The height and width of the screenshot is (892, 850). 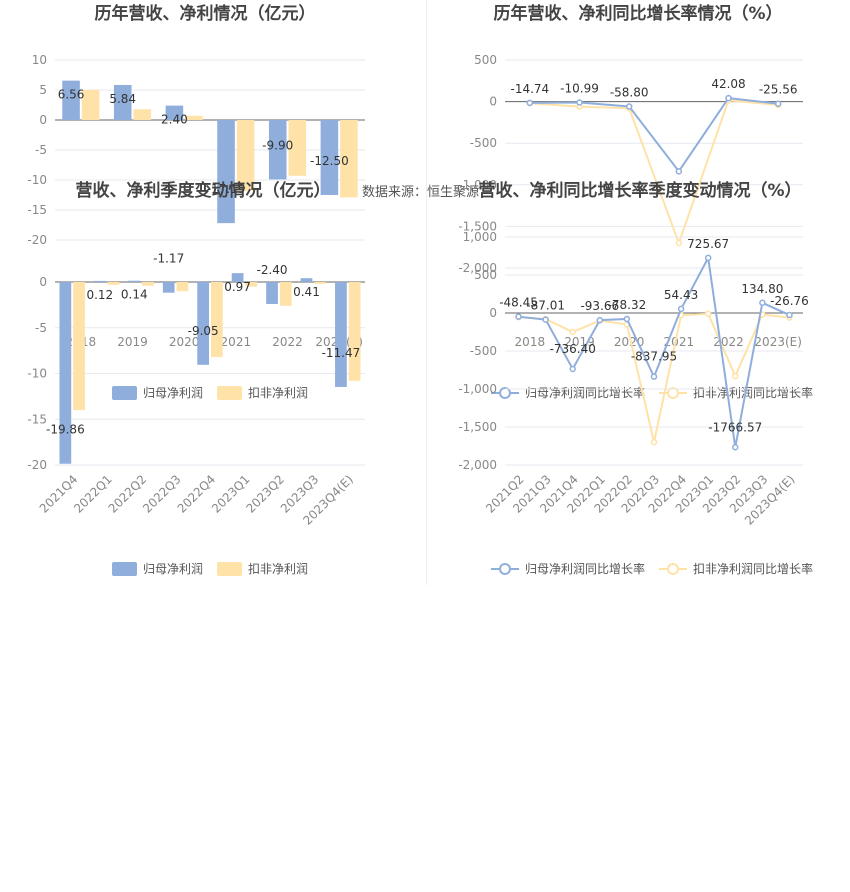 I want to click on data-label: -17.19, so click(x=226, y=189).